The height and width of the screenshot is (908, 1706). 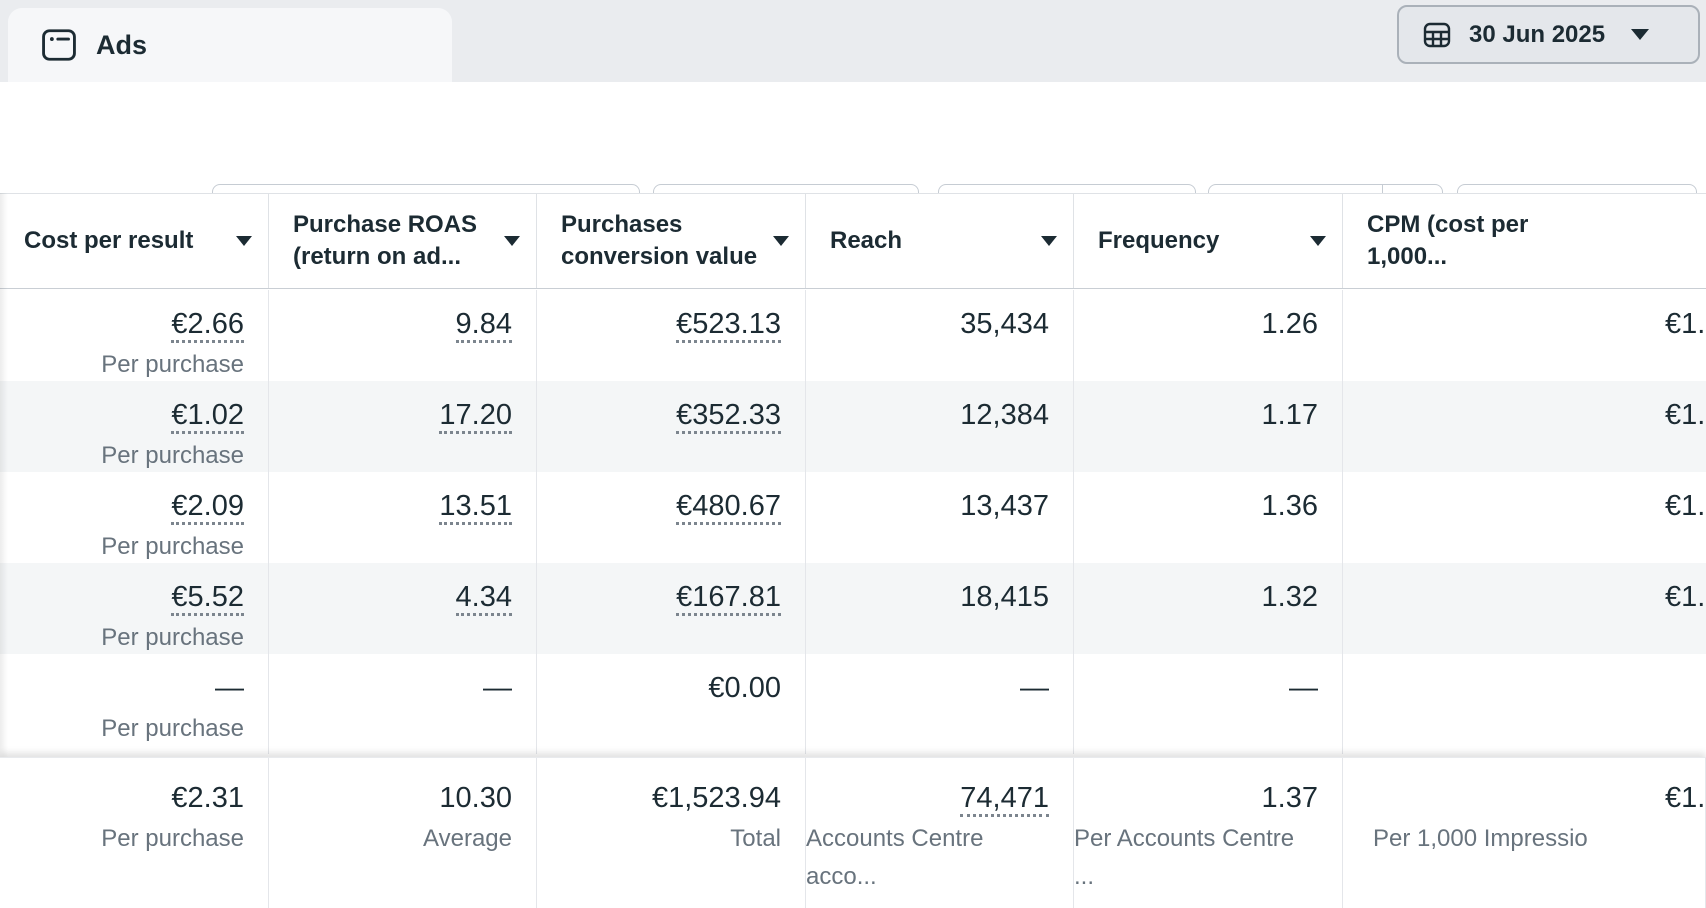 What do you see at coordinates (1289, 324) in the screenshot?
I see `frequency-value: 1.26` at bounding box center [1289, 324].